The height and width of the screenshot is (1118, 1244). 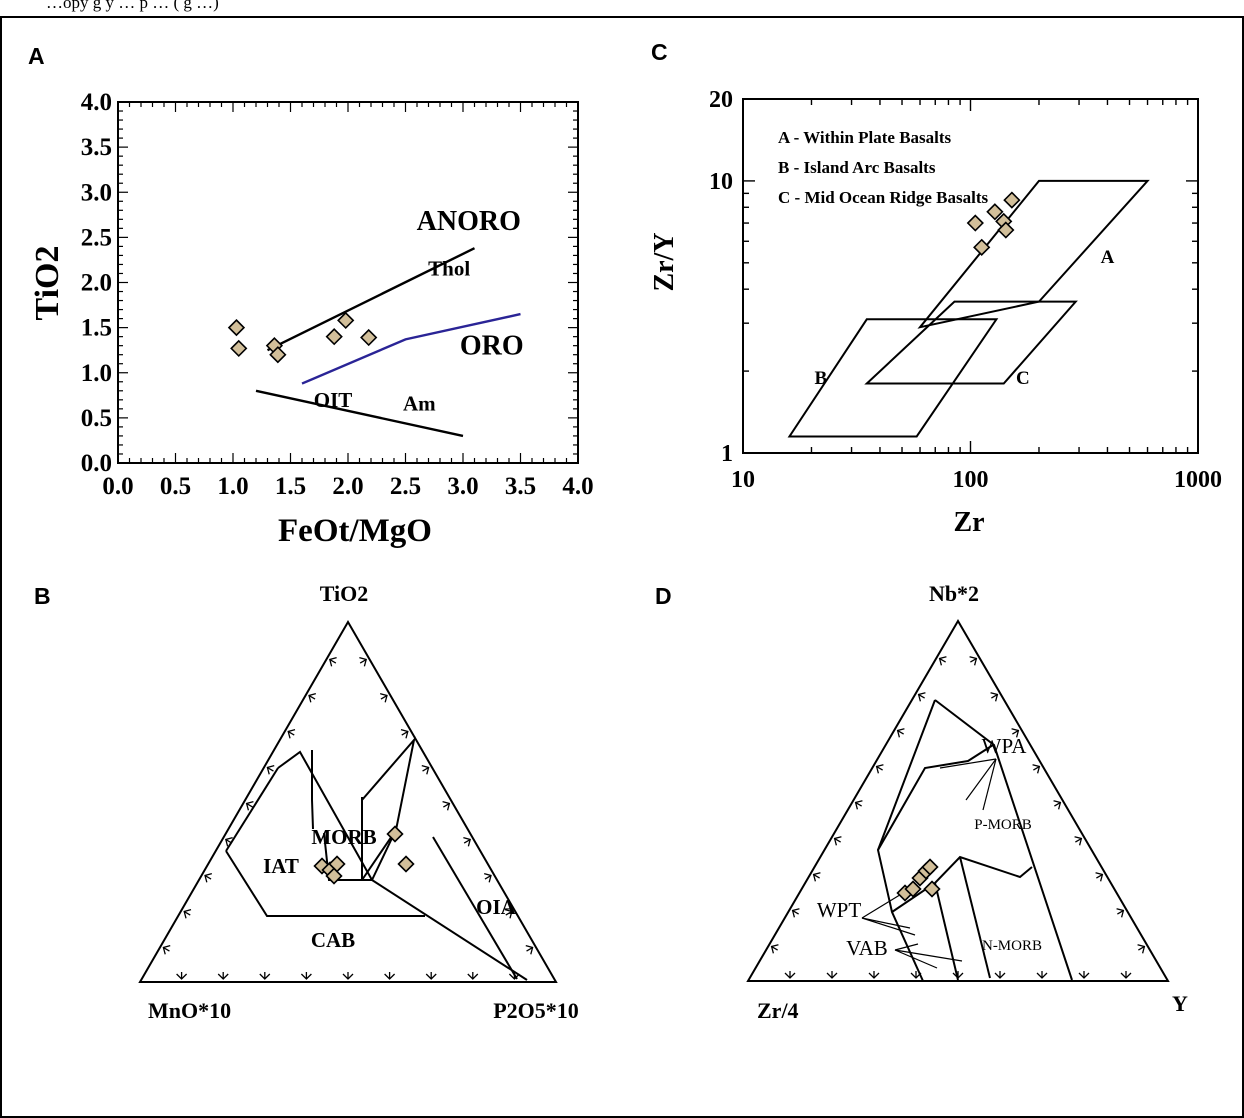 I want to click on panel-d-data-points, so click(x=918, y=880).